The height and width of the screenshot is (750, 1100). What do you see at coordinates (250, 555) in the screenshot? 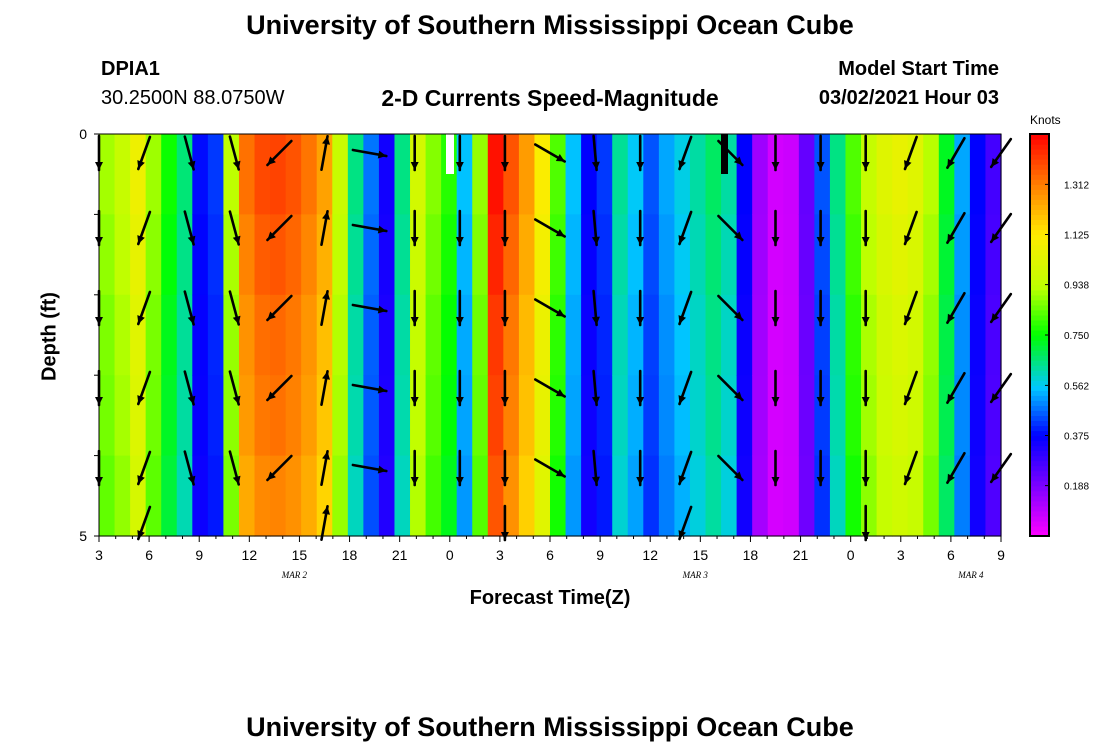
I see `x-tick-label: 12` at bounding box center [250, 555].